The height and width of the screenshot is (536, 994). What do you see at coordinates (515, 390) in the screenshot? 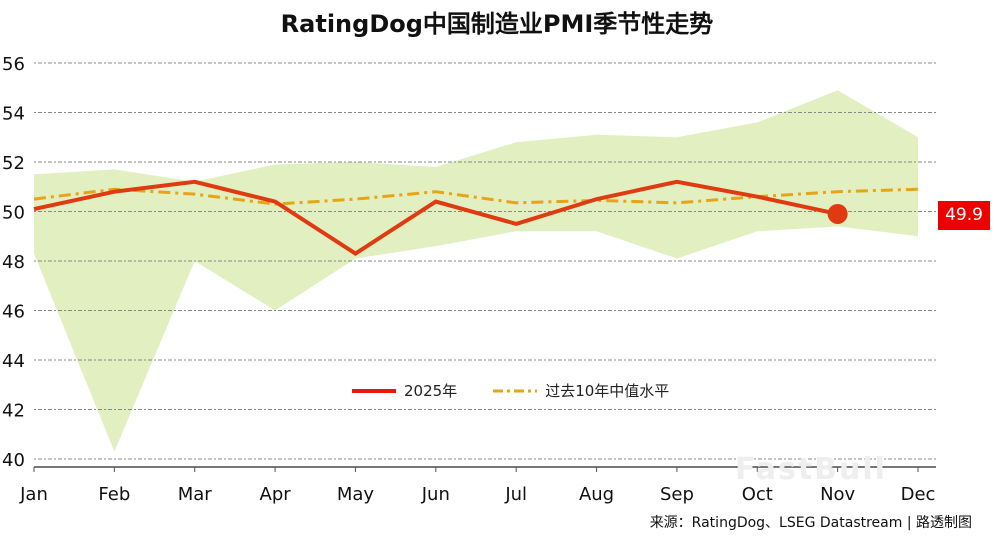
I see `legend-dashdot-line-icon` at bounding box center [515, 390].